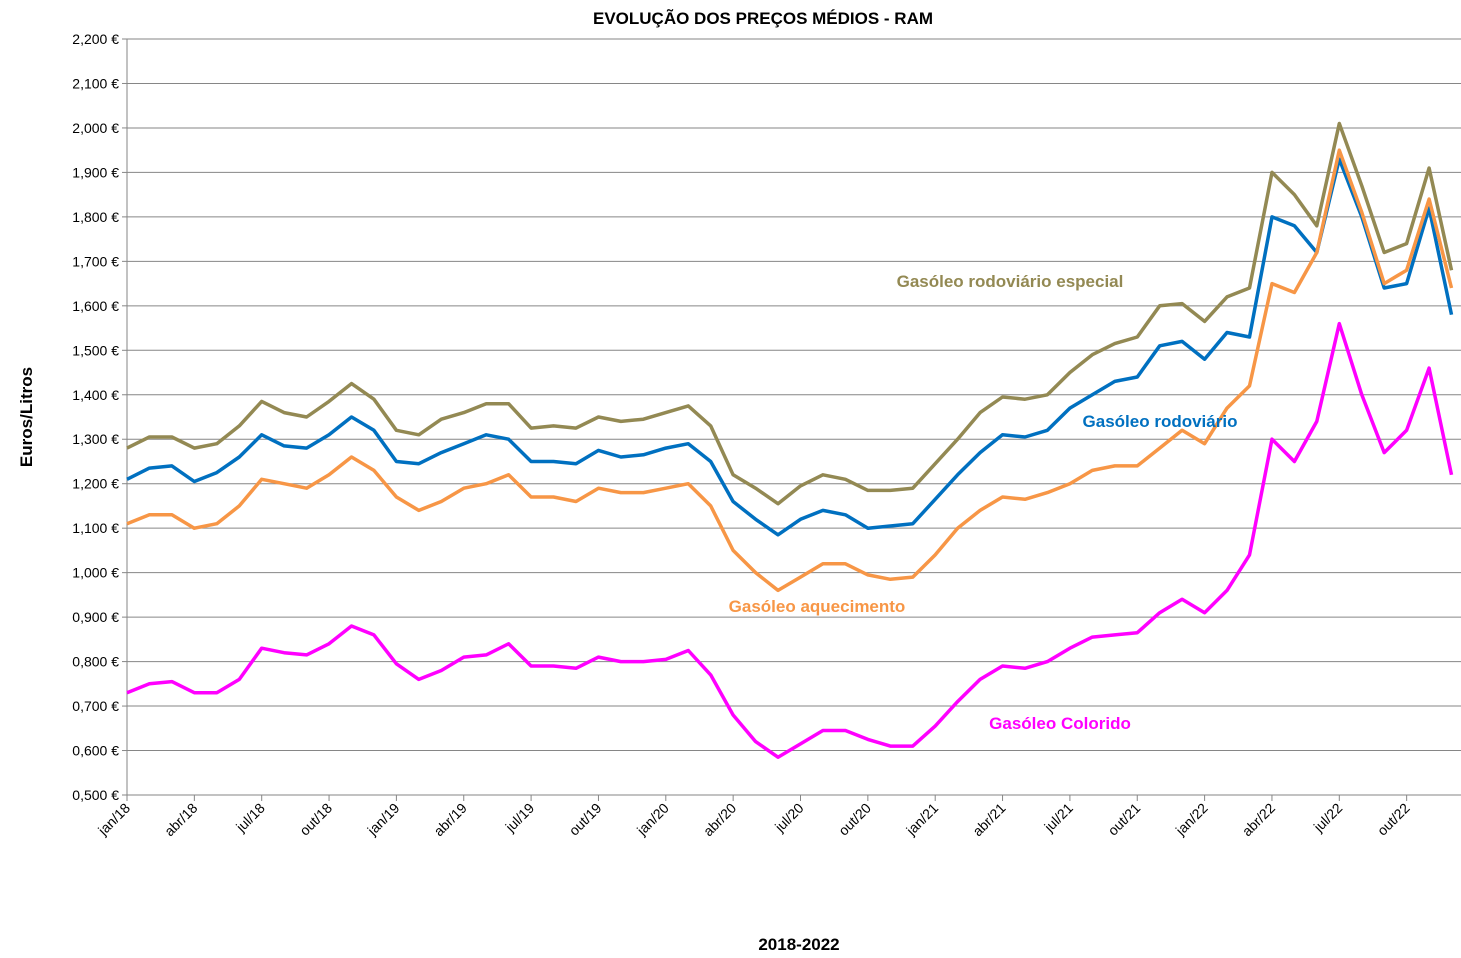  Describe the element at coordinates (798, 944) in the screenshot. I see `x-axis-title: 2018-2022` at that location.